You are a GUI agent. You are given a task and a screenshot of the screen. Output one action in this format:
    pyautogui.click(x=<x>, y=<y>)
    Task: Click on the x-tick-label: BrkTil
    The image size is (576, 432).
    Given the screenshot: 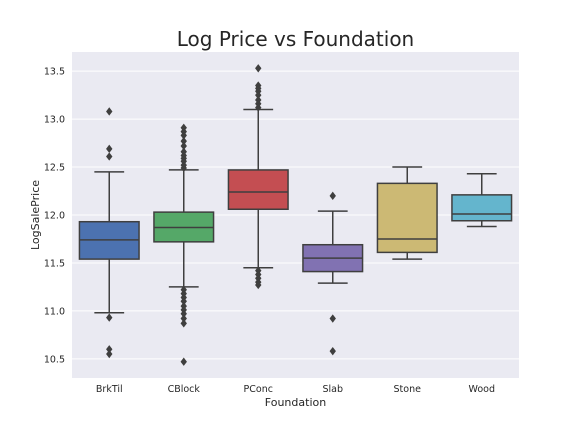 What is the action you would take?
    pyautogui.click(x=109, y=389)
    